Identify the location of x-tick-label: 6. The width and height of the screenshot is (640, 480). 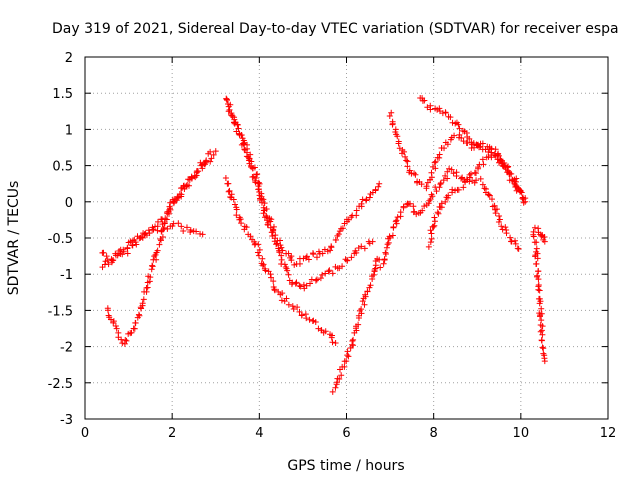
(346, 433).